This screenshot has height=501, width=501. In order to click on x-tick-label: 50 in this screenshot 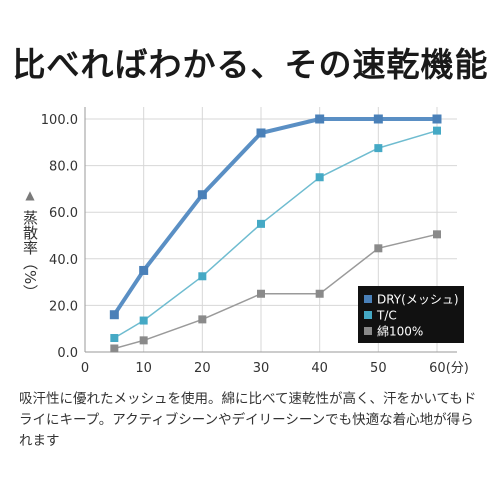, I will do `click(378, 368)`.